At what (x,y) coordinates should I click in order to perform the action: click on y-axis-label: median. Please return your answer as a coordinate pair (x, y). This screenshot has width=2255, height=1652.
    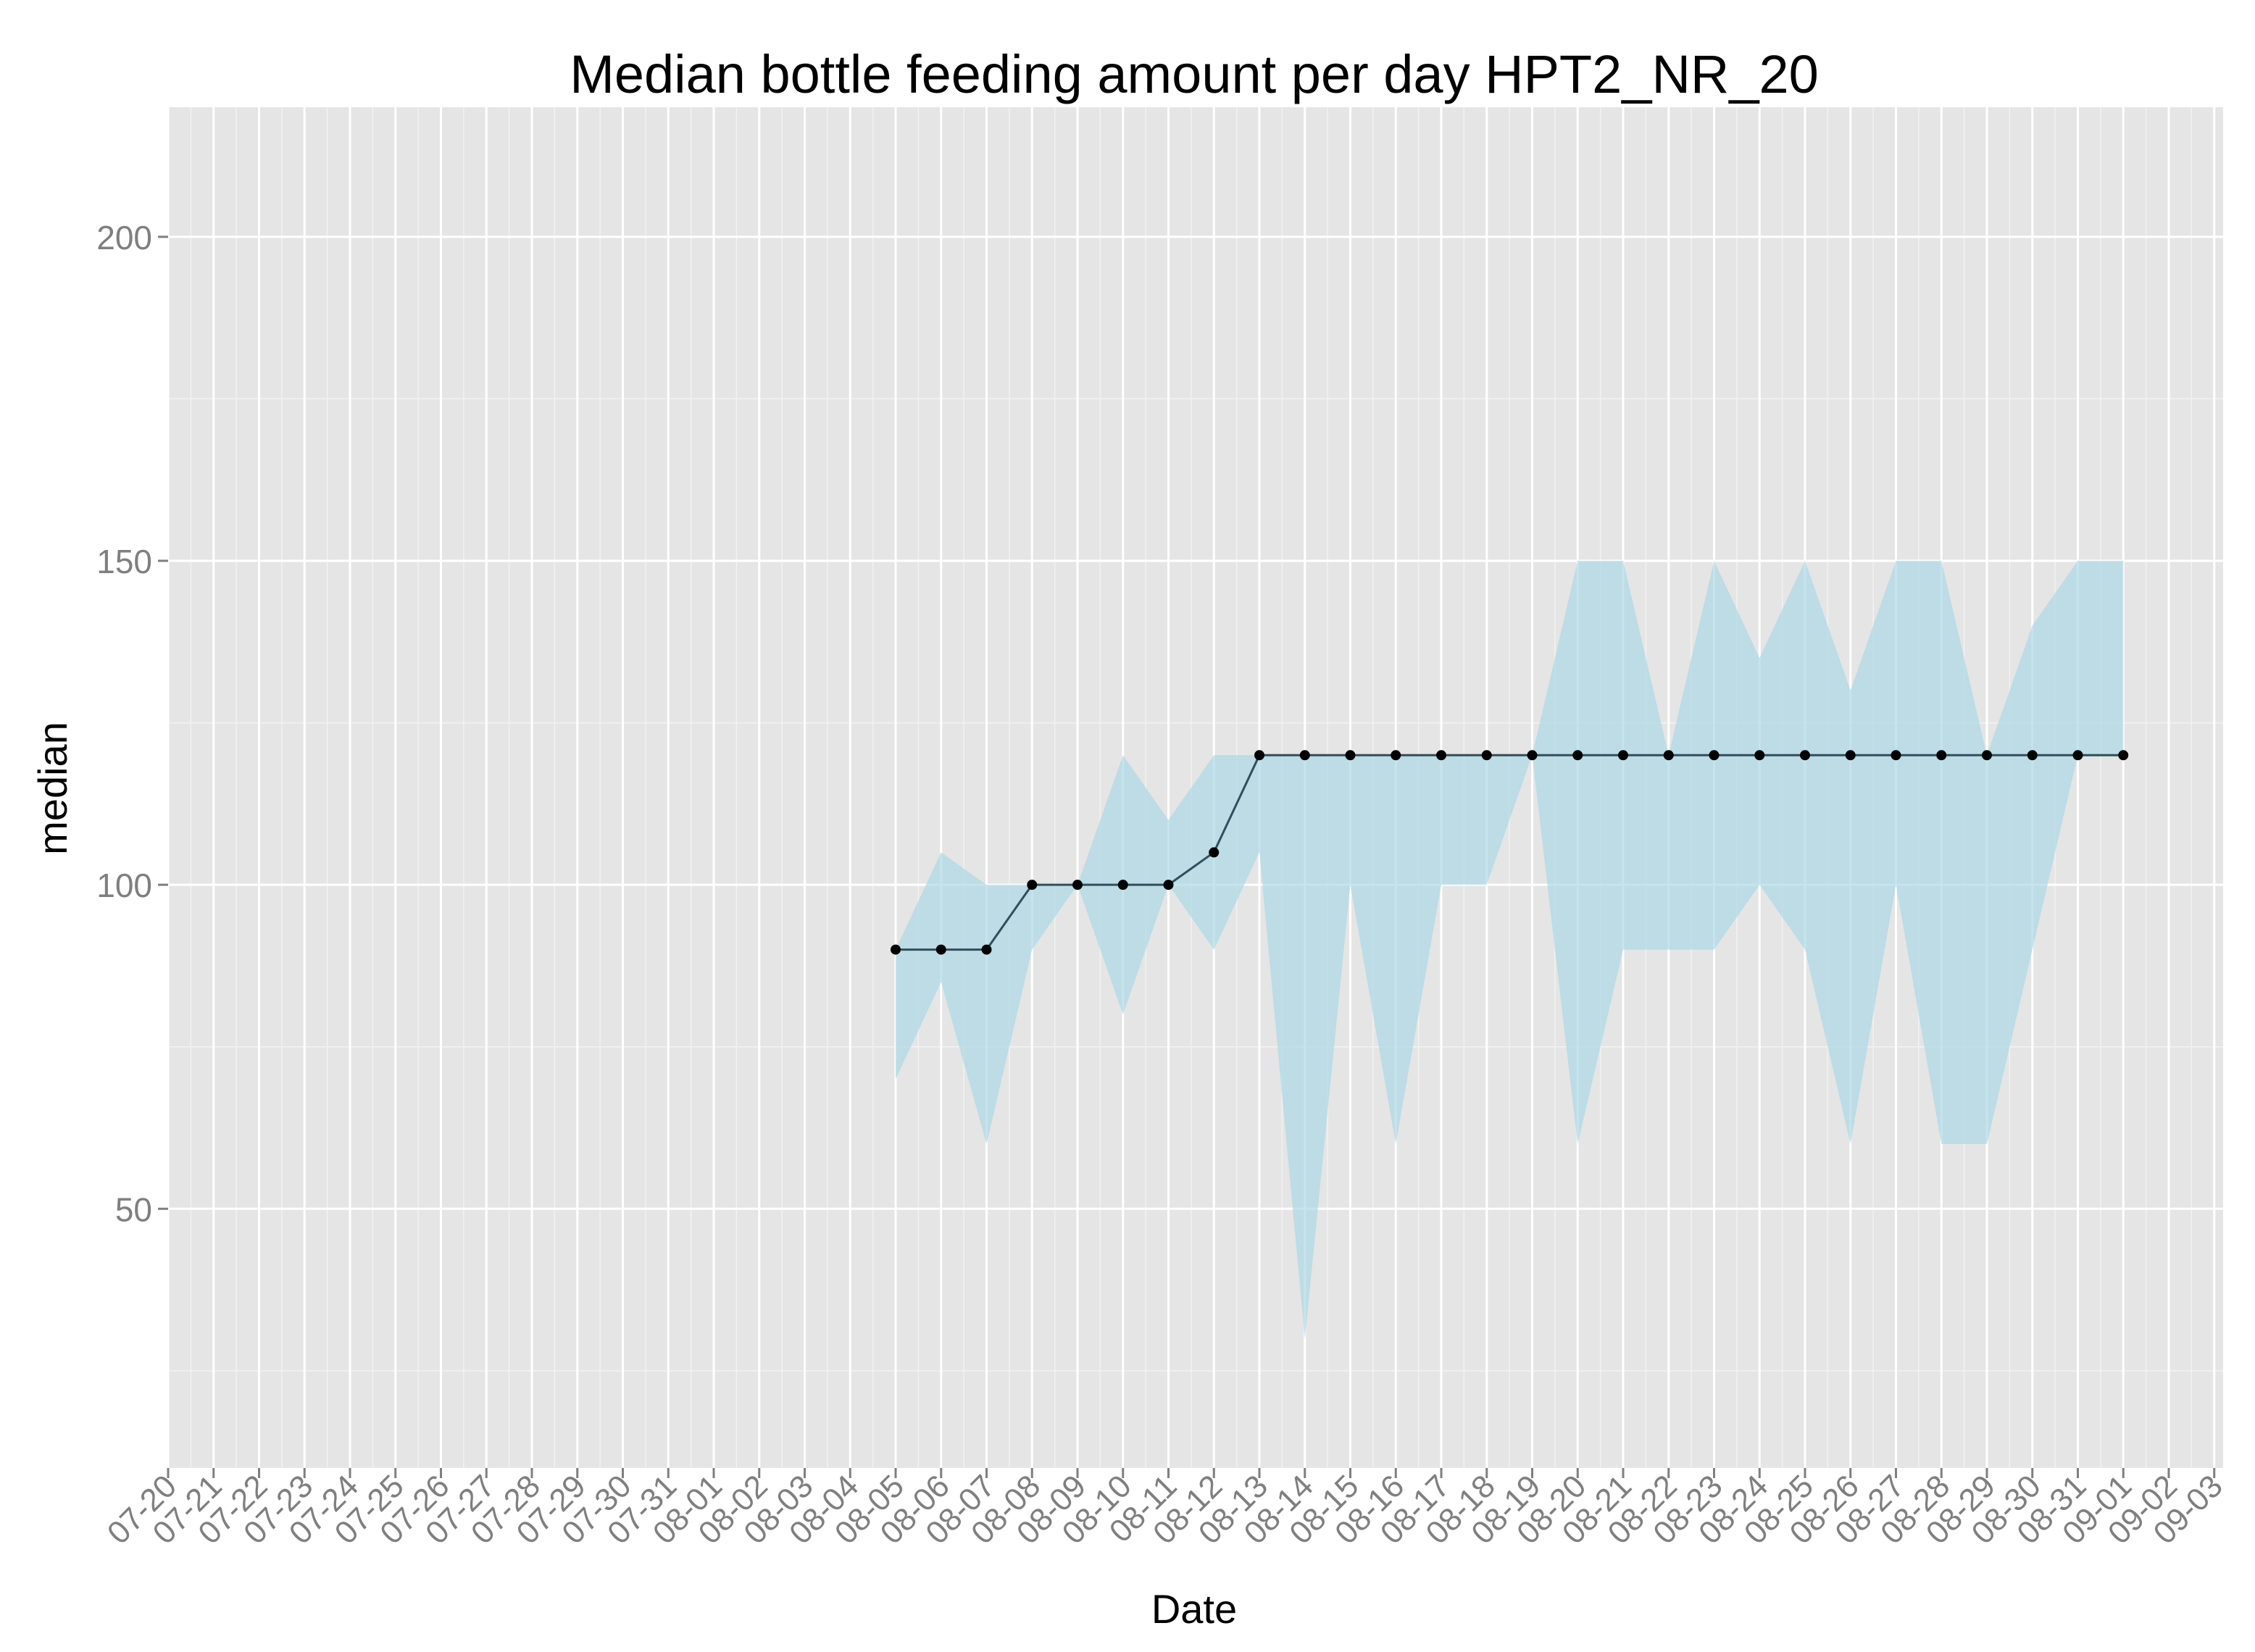
    Looking at the image, I should click on (52, 788).